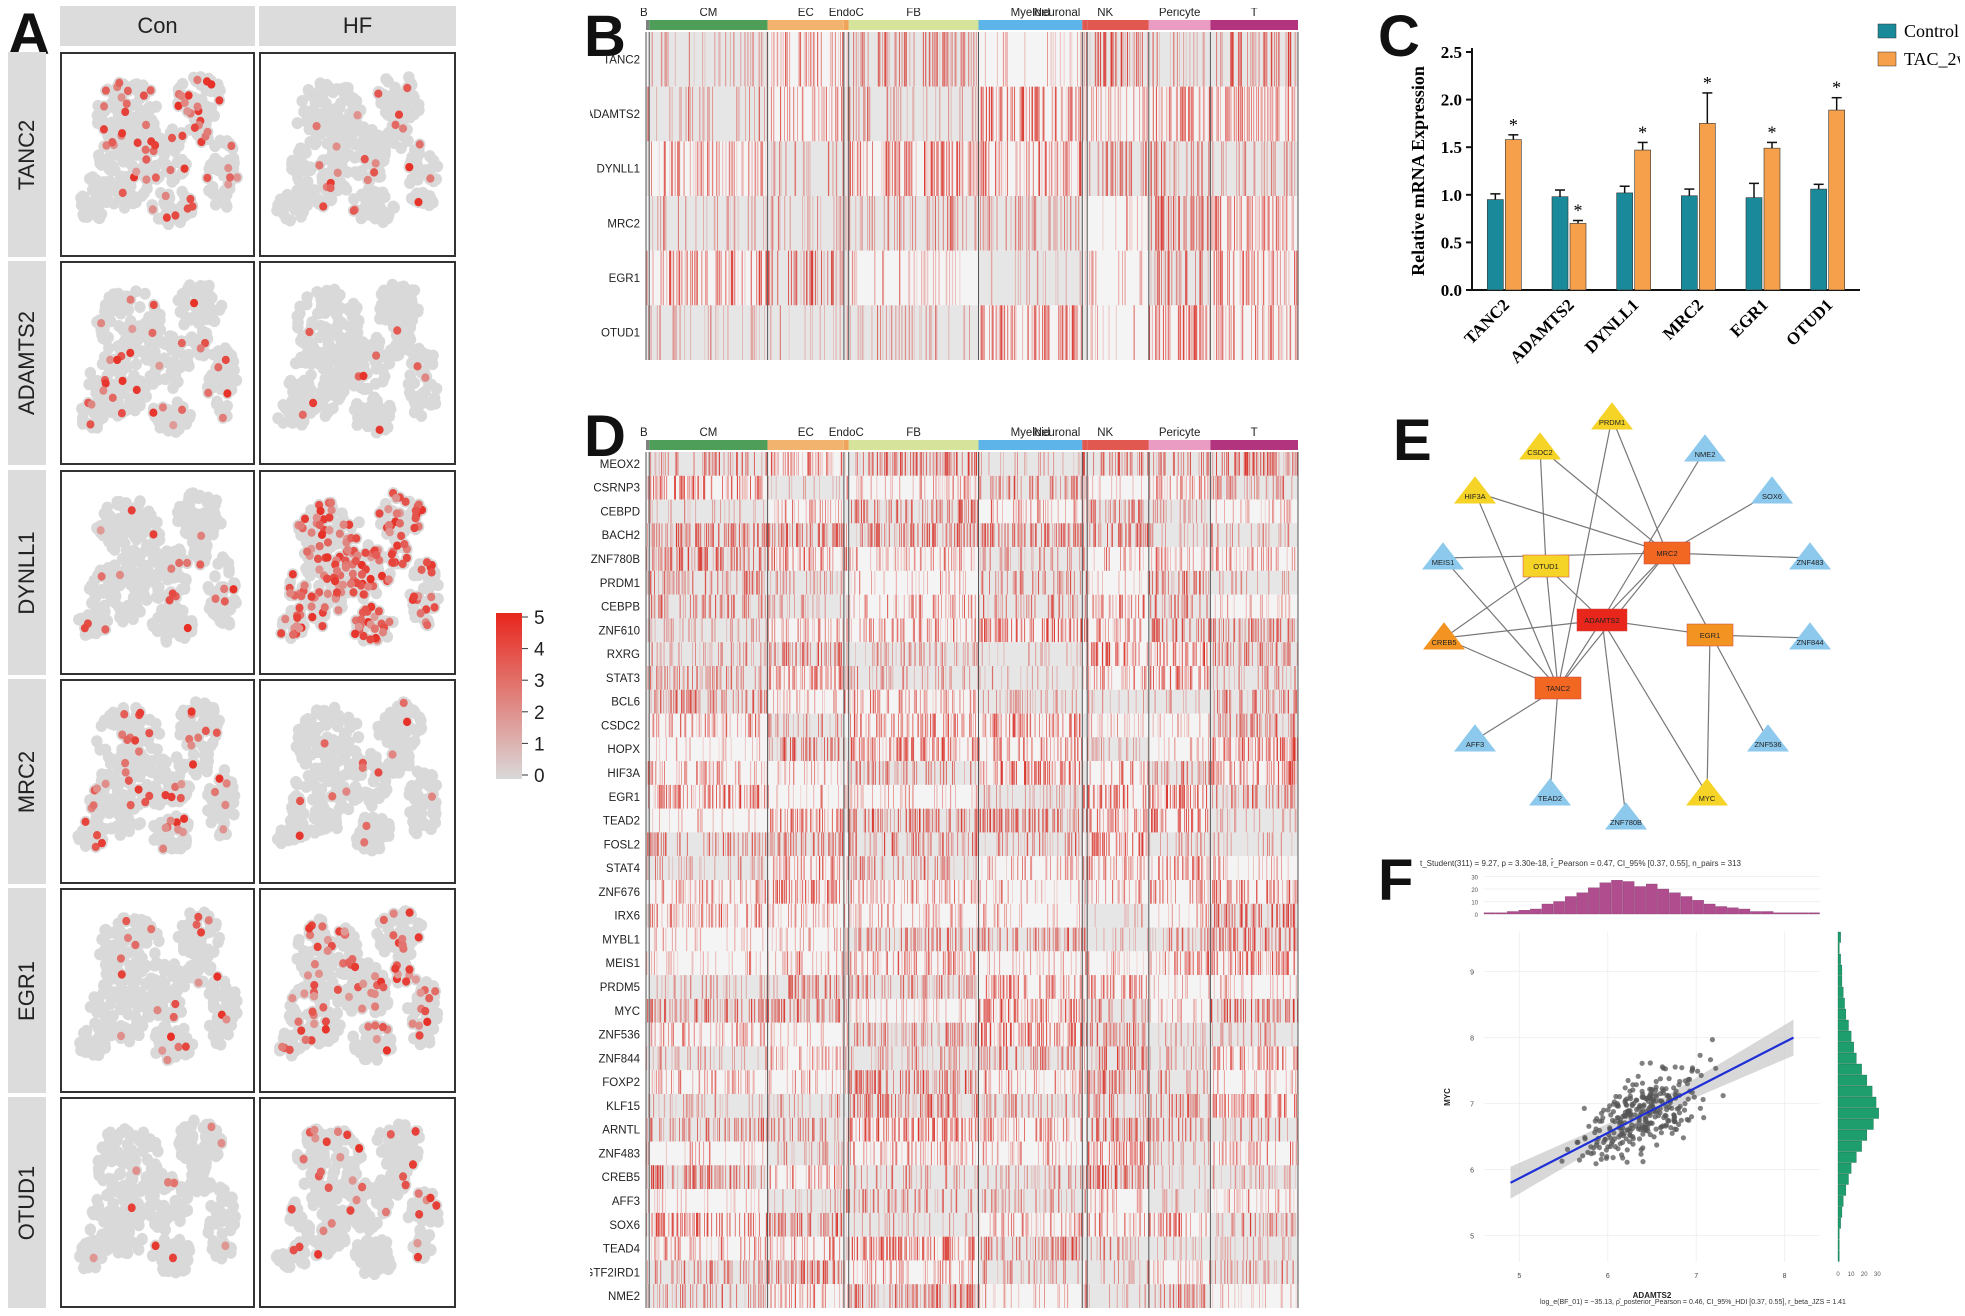 The height and width of the screenshot is (1316, 1965). Describe the element at coordinates (27, 572) in the screenshot. I see `gene-strip-dynll1: DYNLL1` at that location.